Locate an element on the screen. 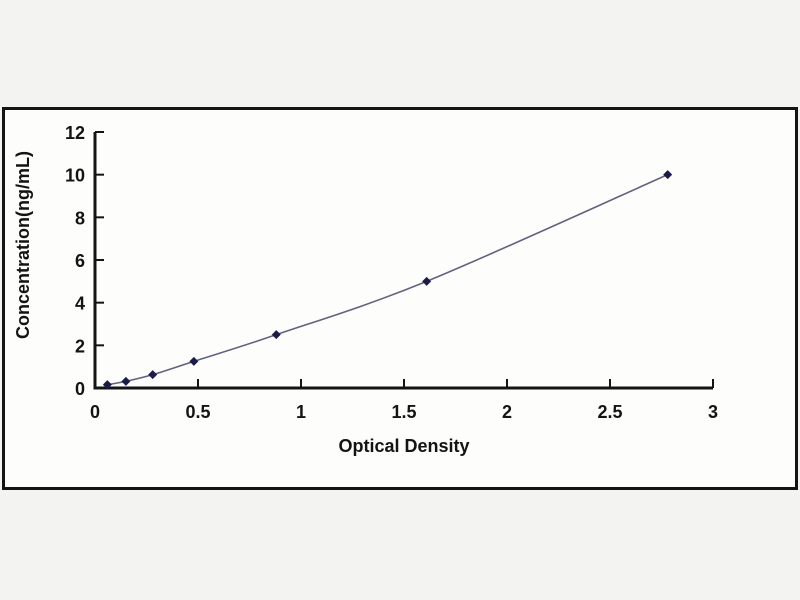  y-axis-title: Concentration(ng/mL) is located at coordinates (23, 245).